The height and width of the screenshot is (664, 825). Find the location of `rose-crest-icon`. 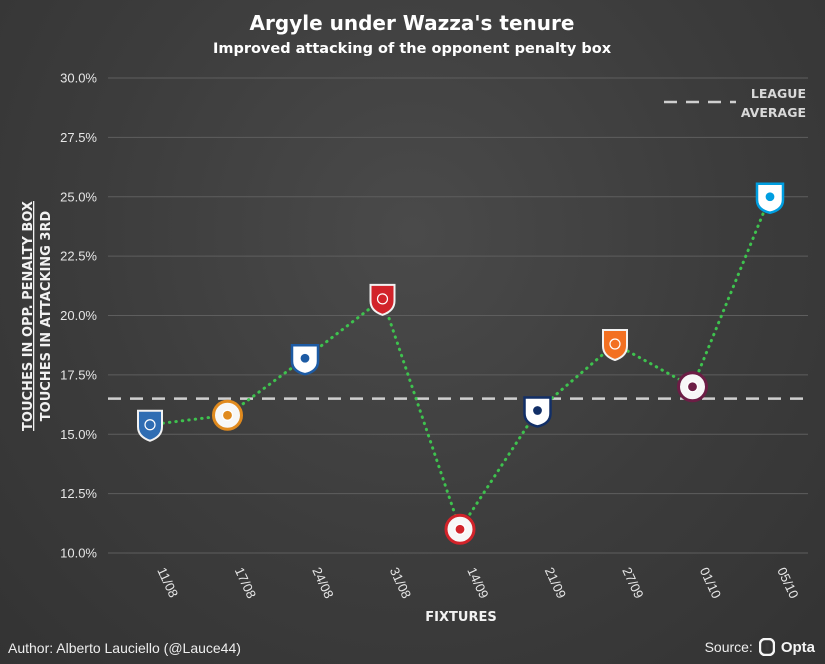

rose-crest-icon is located at coordinates (770, 198).